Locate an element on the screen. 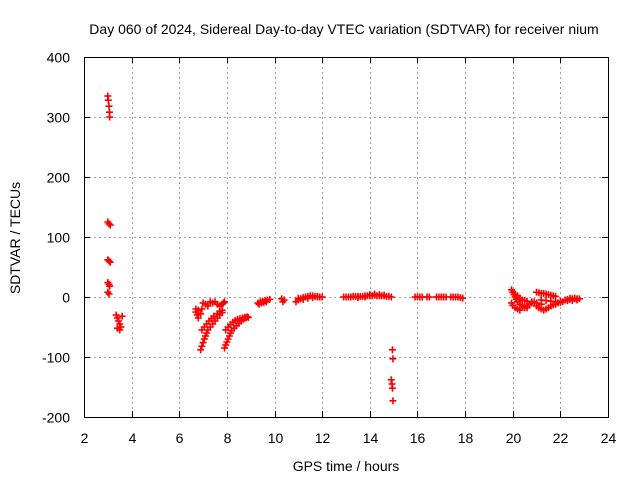 The width and height of the screenshot is (640, 480). x-tick-label: 24 is located at coordinates (609, 438).